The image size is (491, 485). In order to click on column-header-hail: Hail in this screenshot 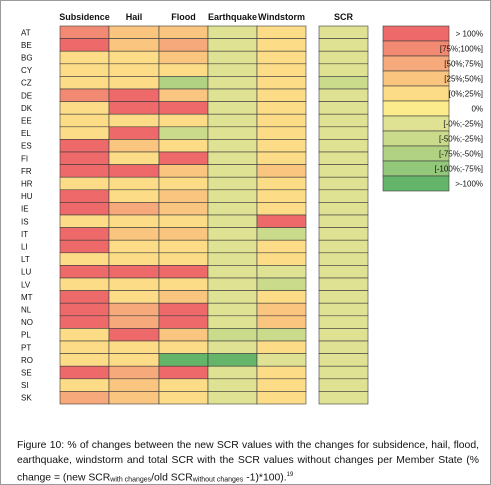, I will do `click(134, 17)`.